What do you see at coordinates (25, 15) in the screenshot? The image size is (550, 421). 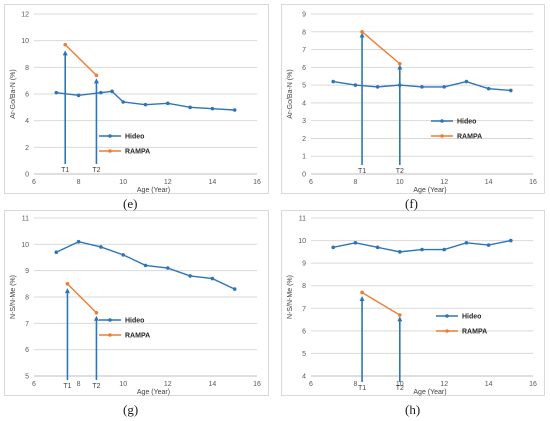 I see `y-tick-label: 12` at bounding box center [25, 15].